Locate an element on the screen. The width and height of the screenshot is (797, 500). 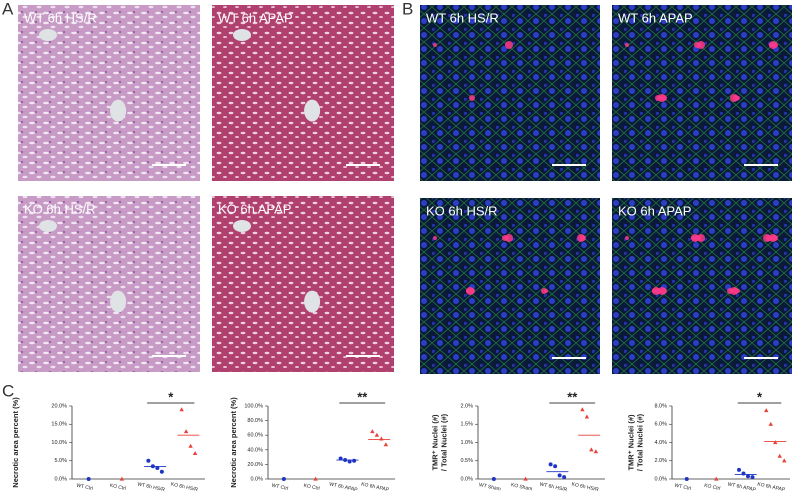
y-tick-label: 6.0% is located at coordinates (660, 425).